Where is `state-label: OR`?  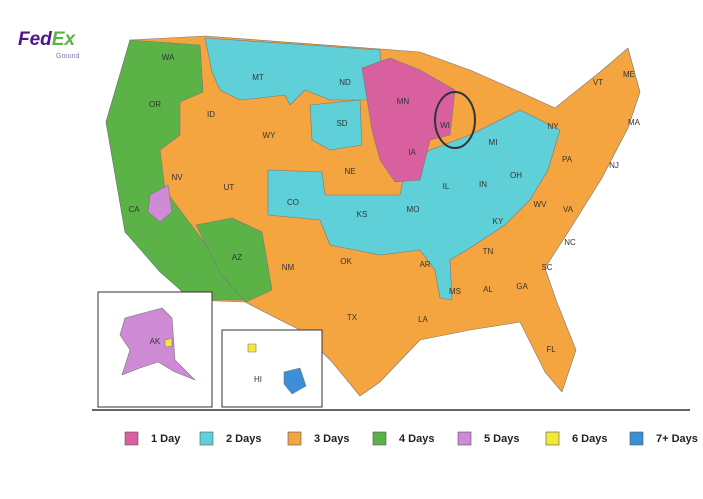 state-label: OR is located at coordinates (155, 104).